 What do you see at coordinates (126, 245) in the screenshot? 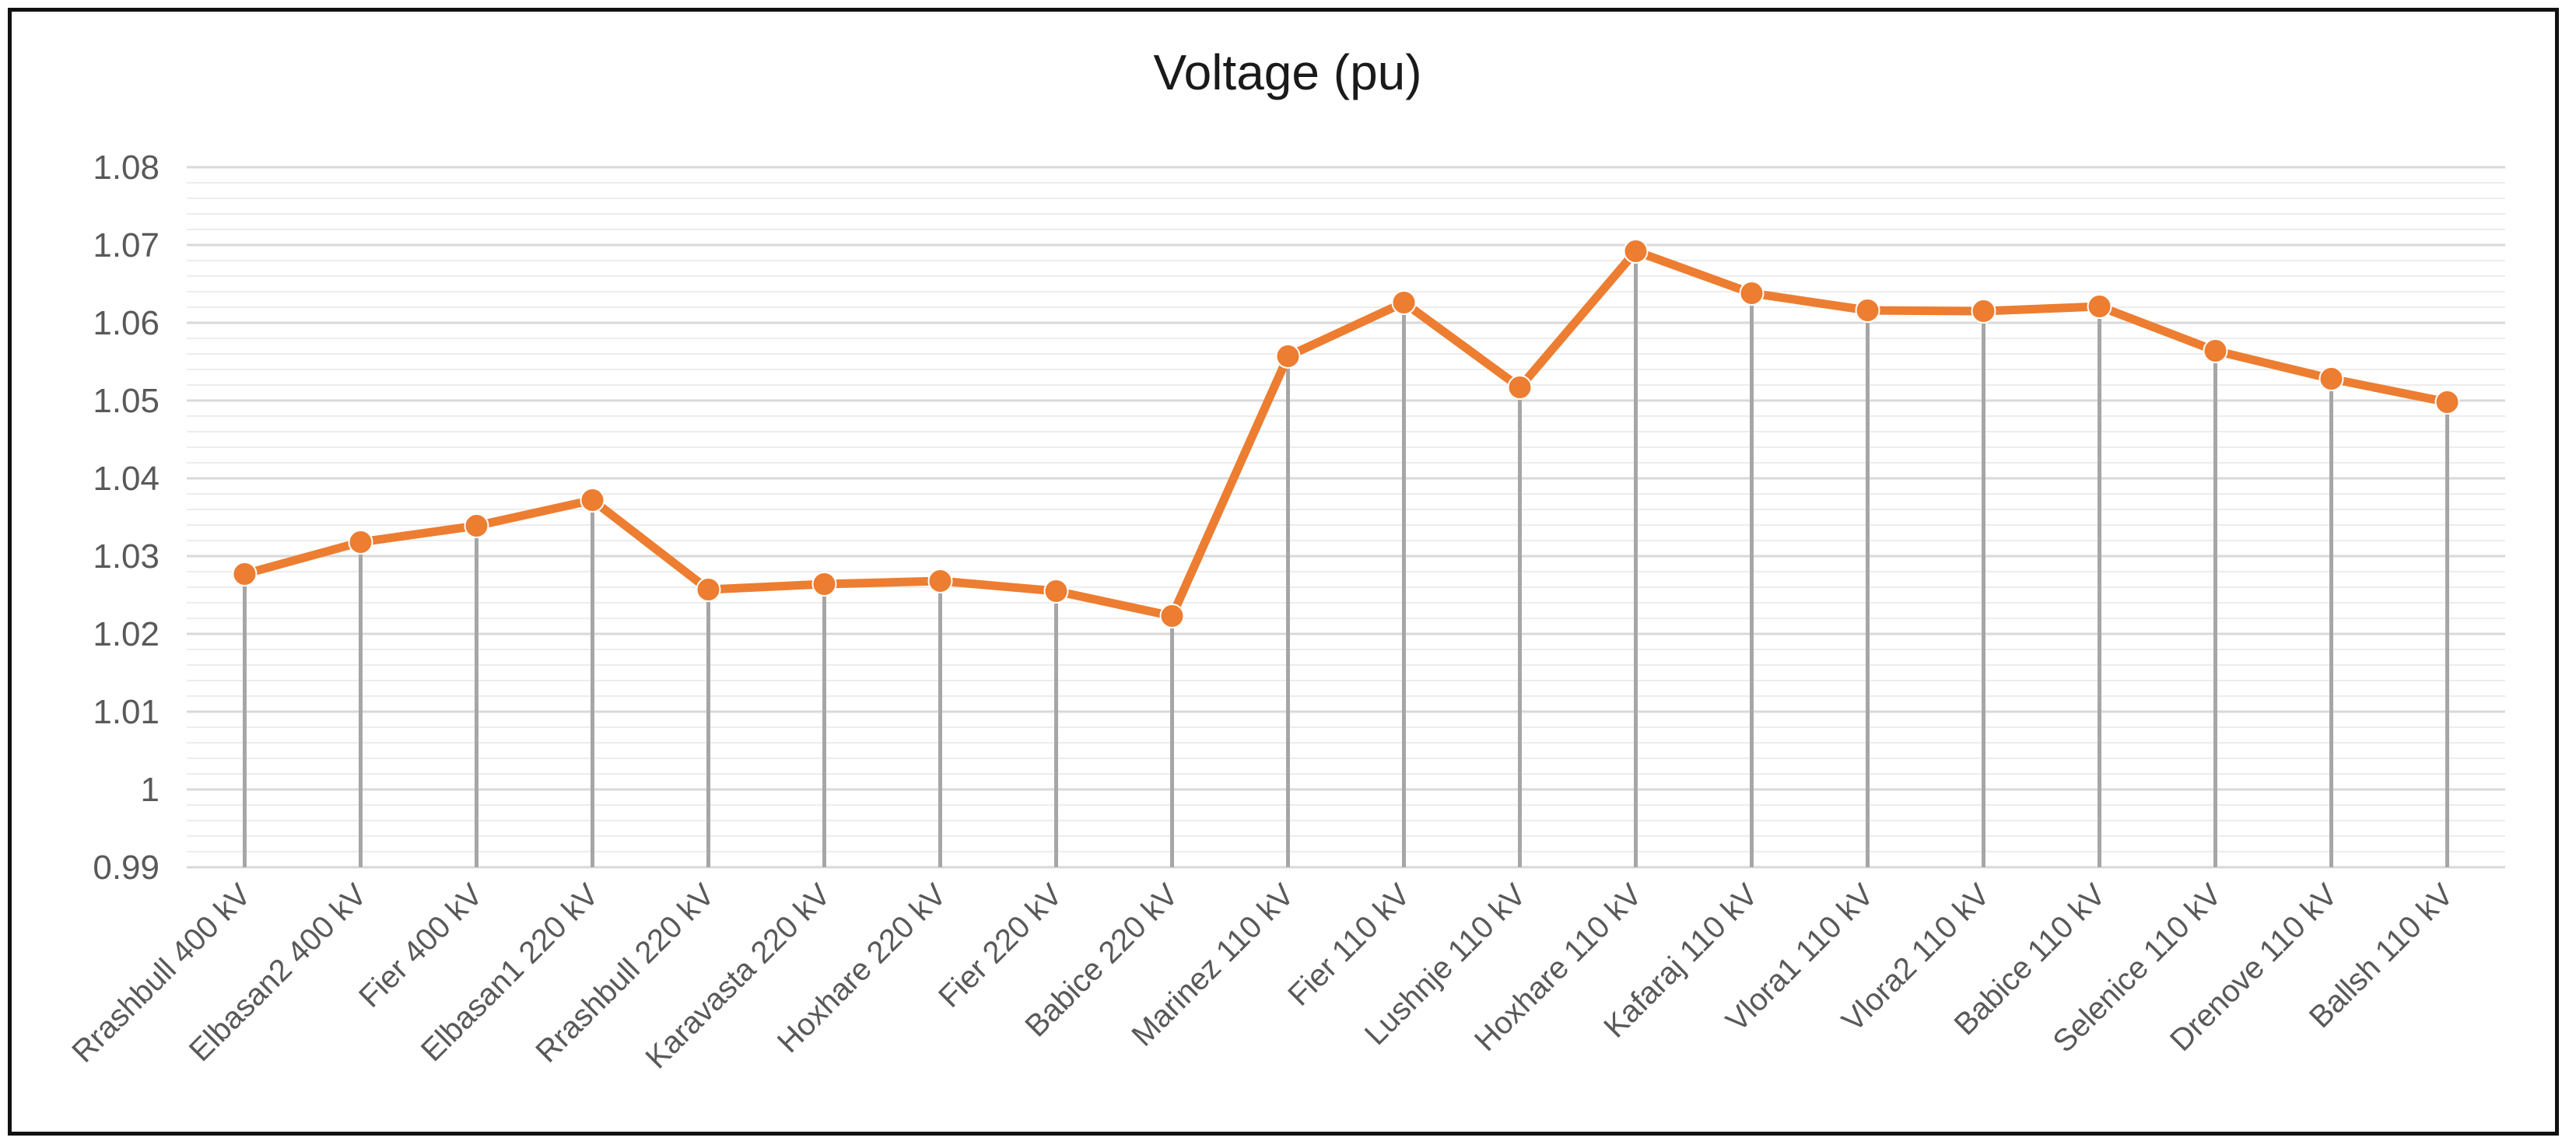
I see `y-tick-label: 1.07` at bounding box center [126, 245].